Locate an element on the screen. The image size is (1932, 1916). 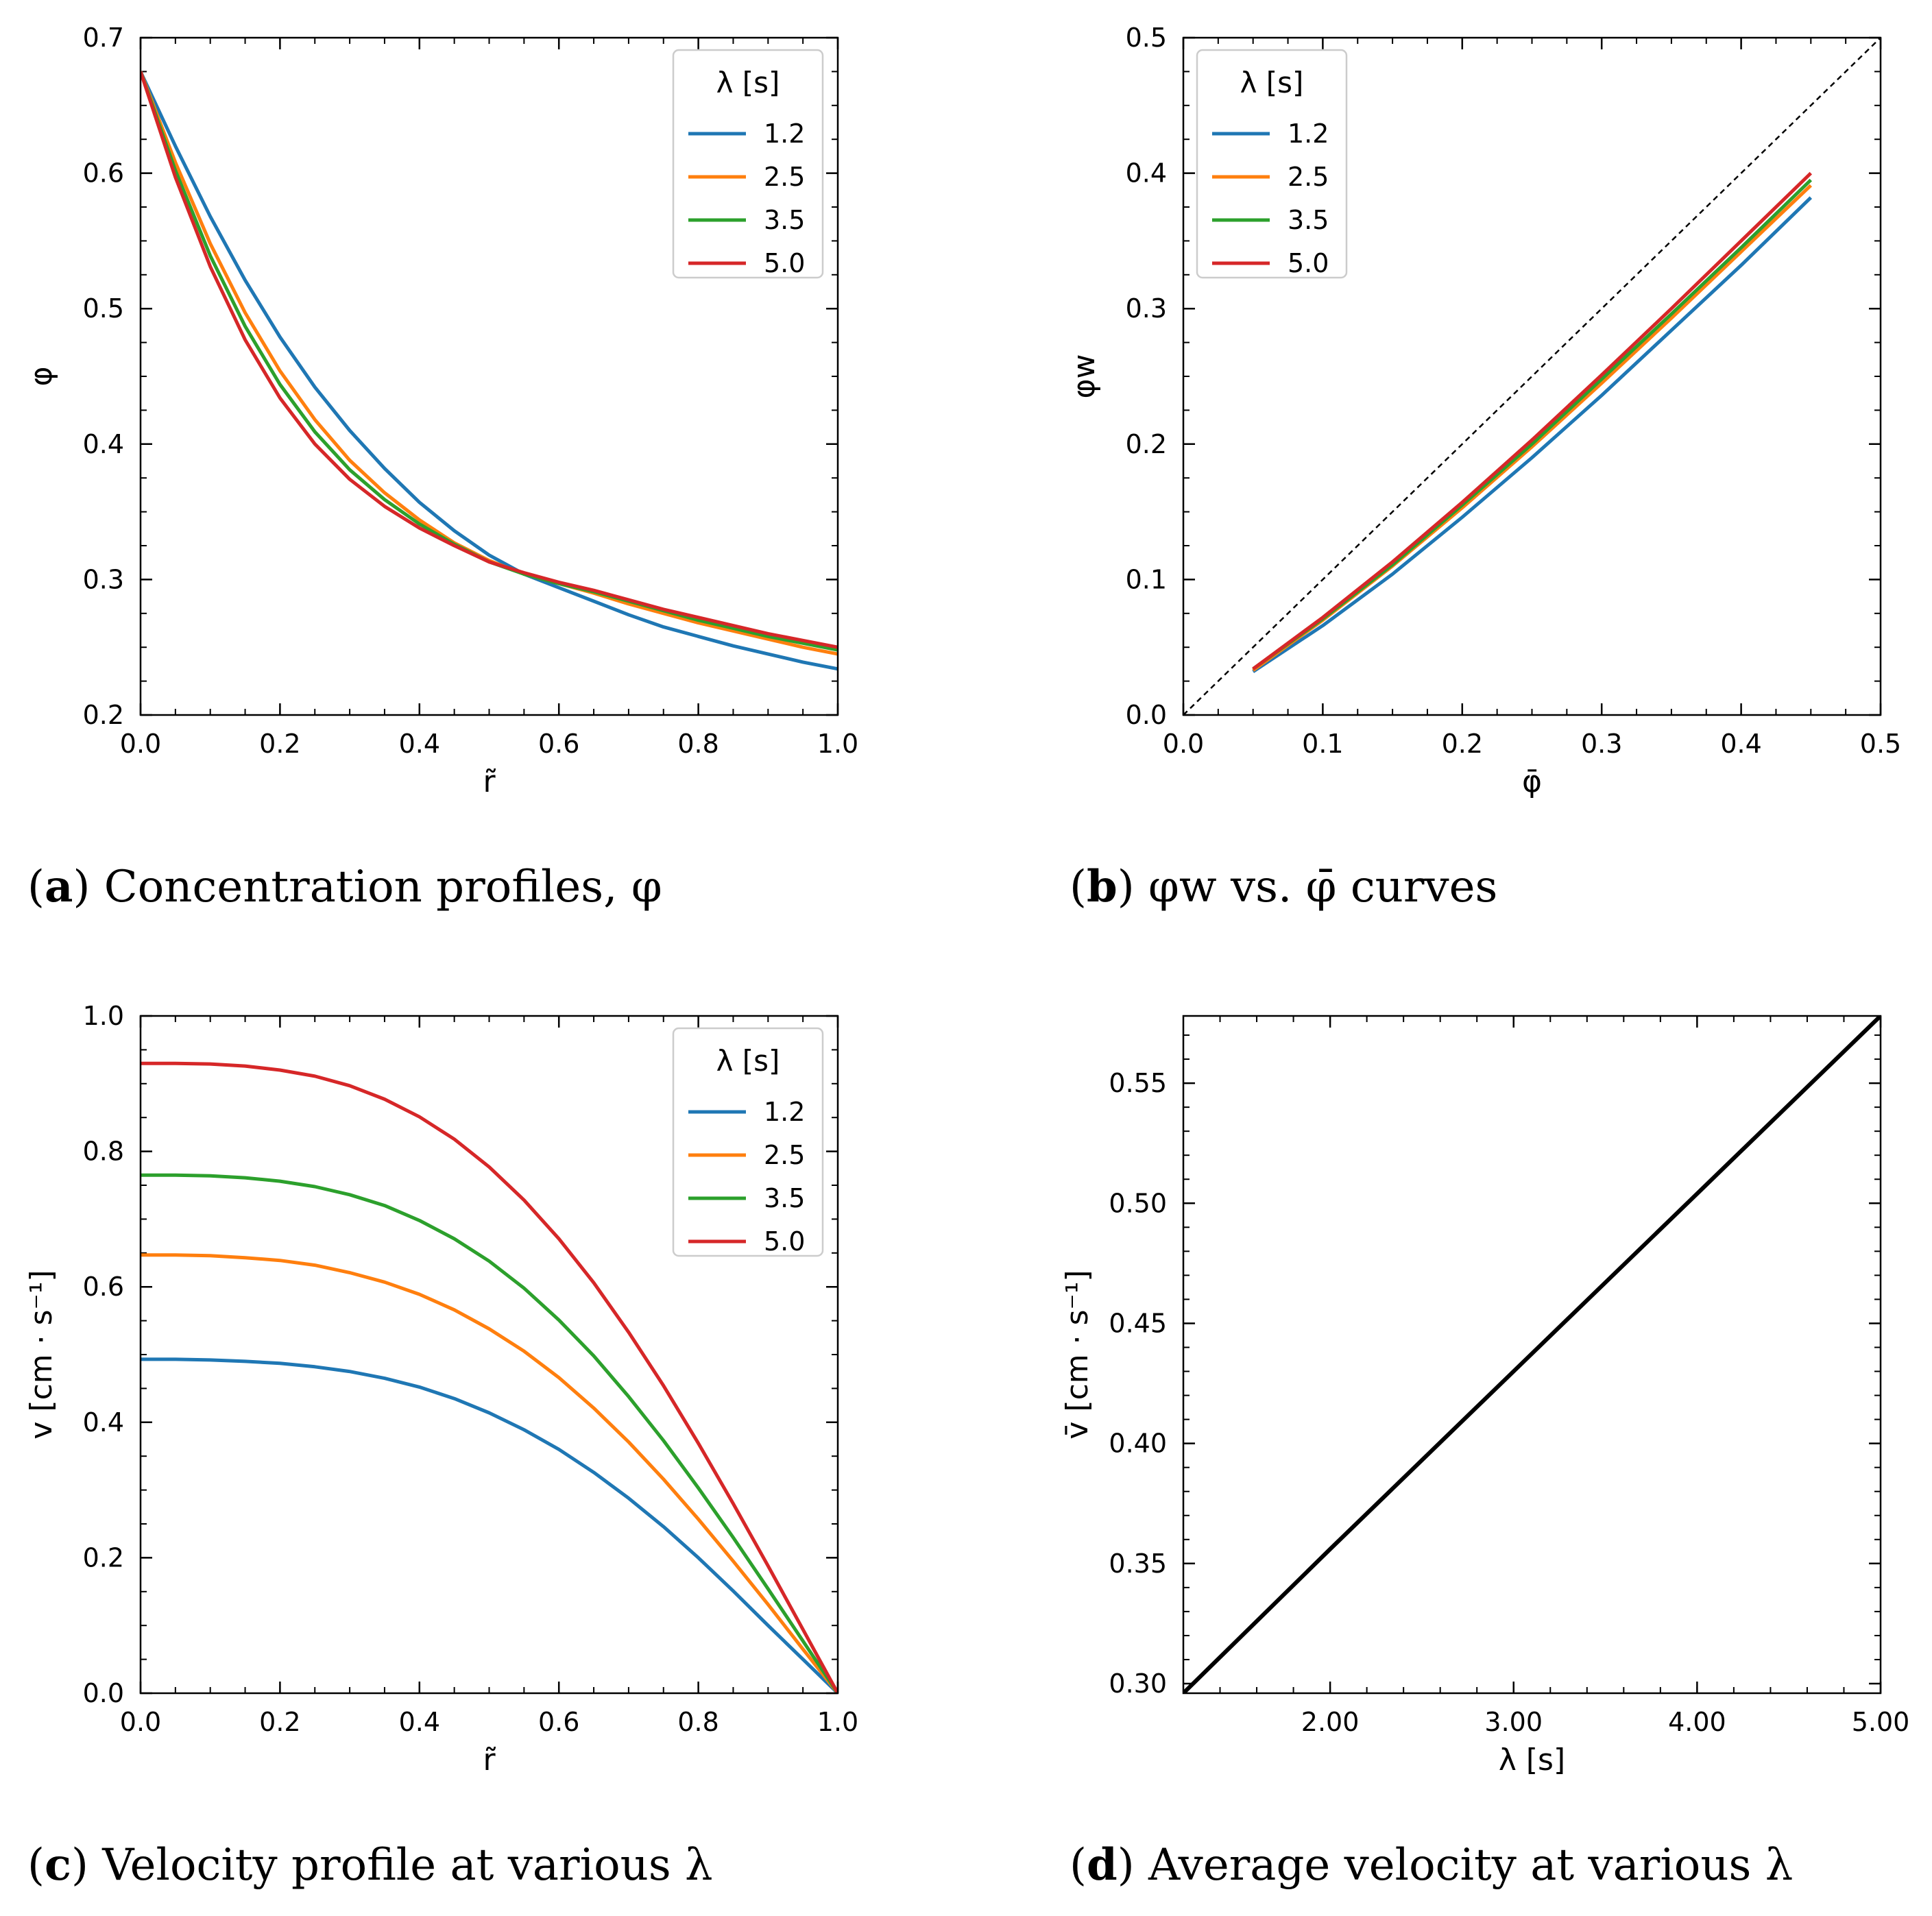
panel-caption: (d) Average velocity at various λ is located at coordinates (1431, 1865).